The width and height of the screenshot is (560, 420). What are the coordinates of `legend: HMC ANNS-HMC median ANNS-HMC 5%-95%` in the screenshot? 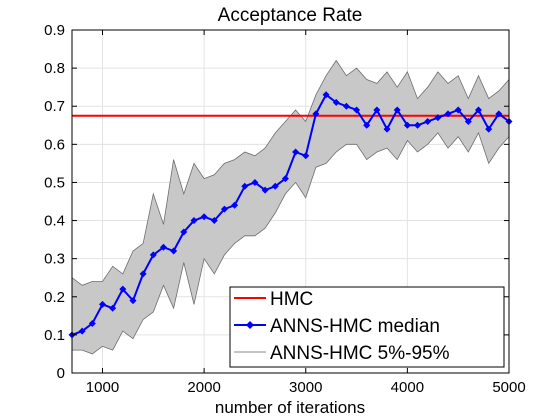 It's located at (367, 327).